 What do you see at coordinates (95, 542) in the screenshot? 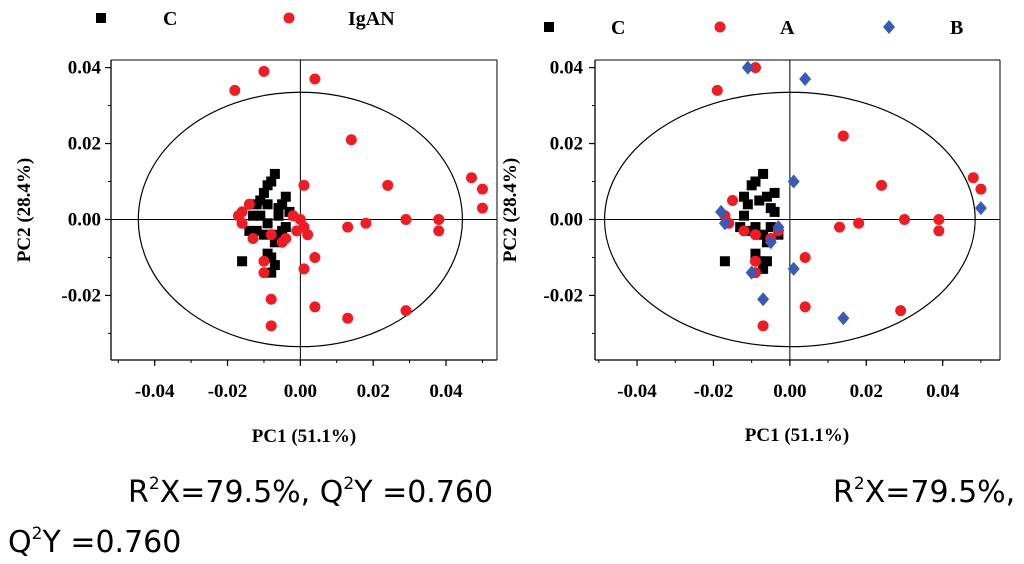
I see `right-caption-continued: Q2Y =0.760` at bounding box center [95, 542].